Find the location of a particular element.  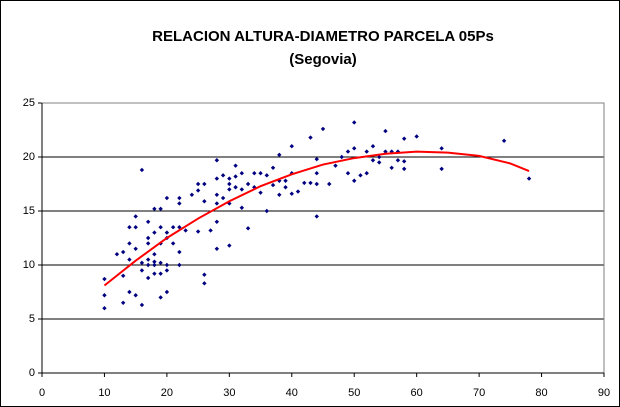

x-tick-label: 50 is located at coordinates (354, 393).